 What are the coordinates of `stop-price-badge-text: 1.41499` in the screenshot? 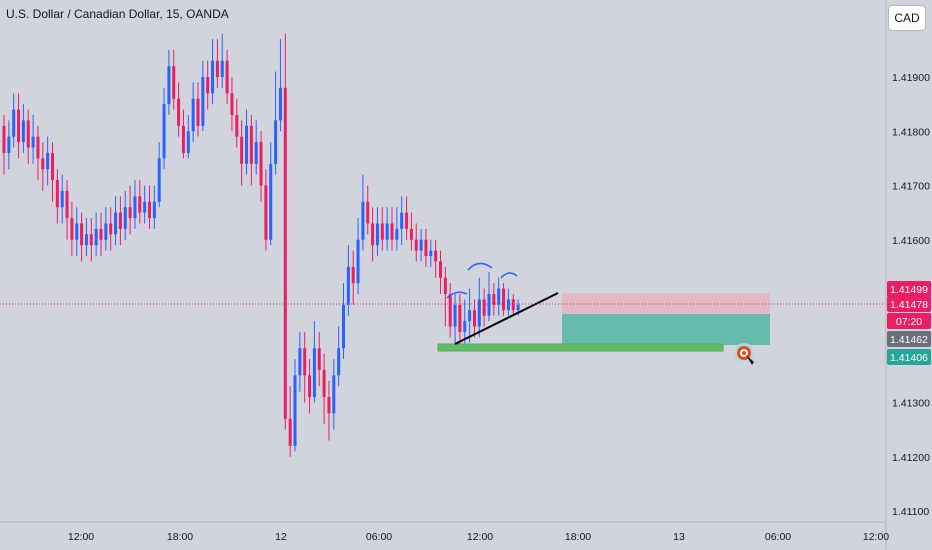 It's located at (909, 290).